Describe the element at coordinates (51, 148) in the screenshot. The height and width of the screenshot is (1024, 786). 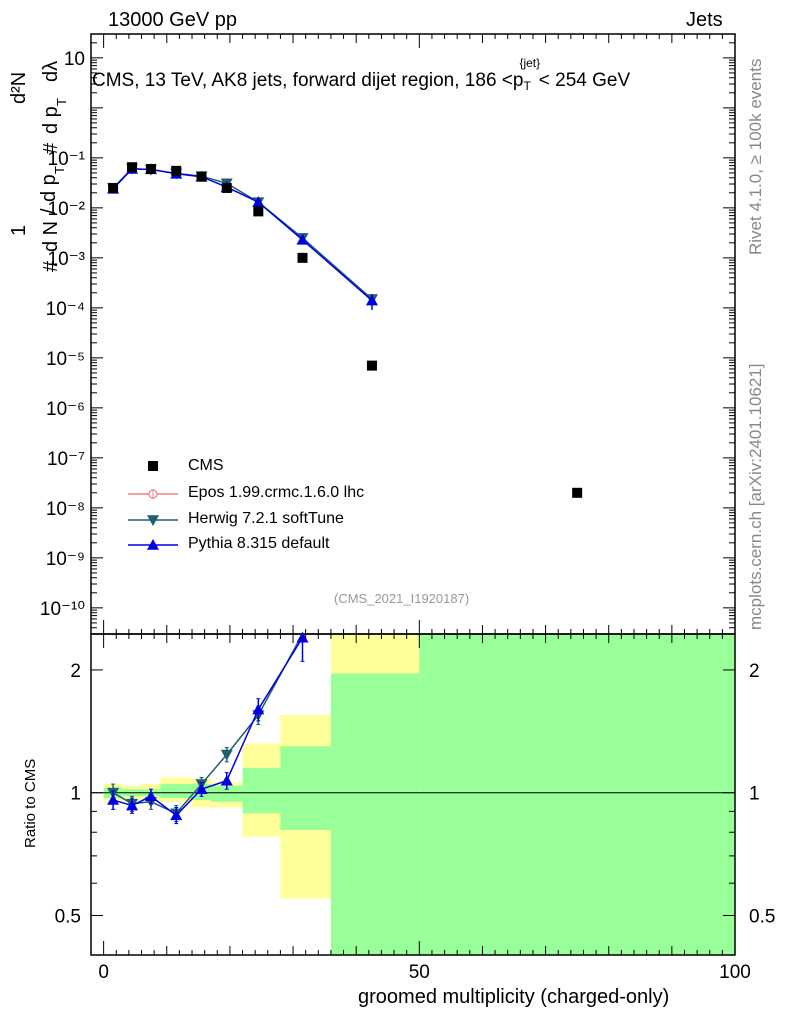
I see `ylabel-hash2: #` at that location.